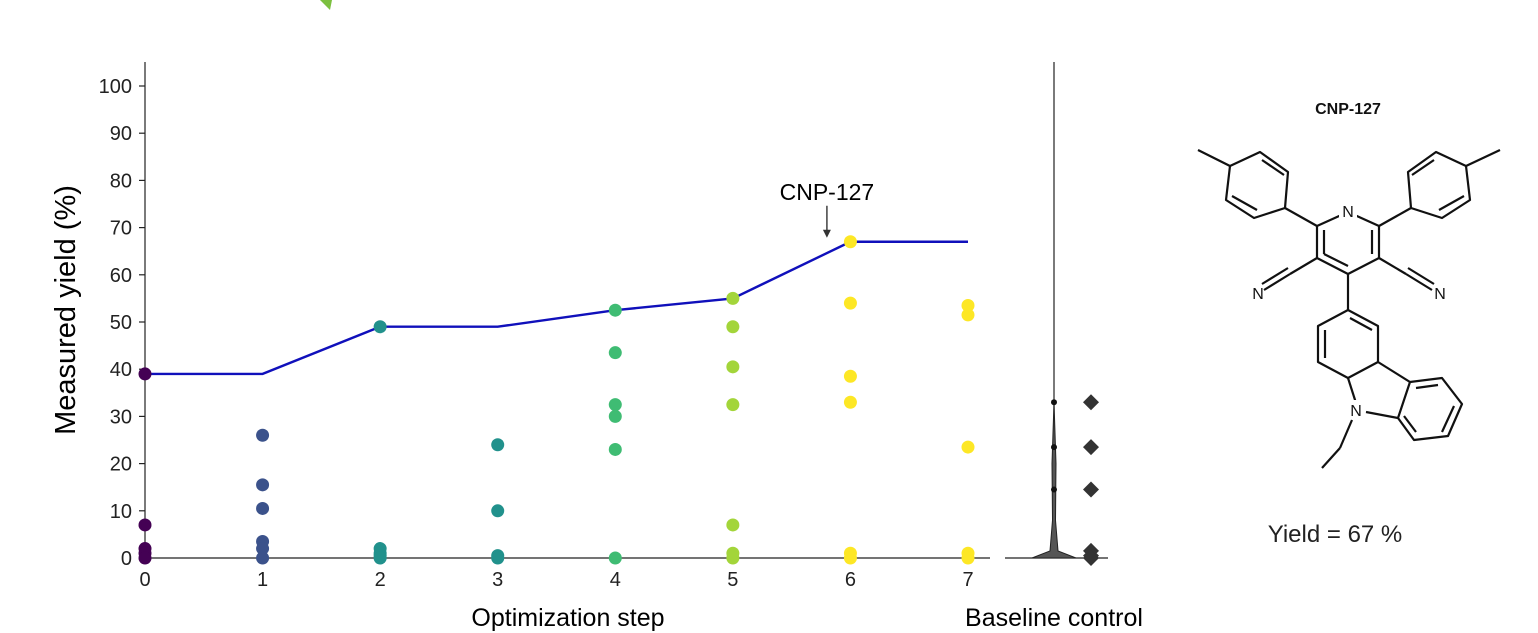 The width and height of the screenshot is (1538, 633). Describe the element at coordinates (121, 465) in the screenshot. I see `y-tick-label: 20` at that location.